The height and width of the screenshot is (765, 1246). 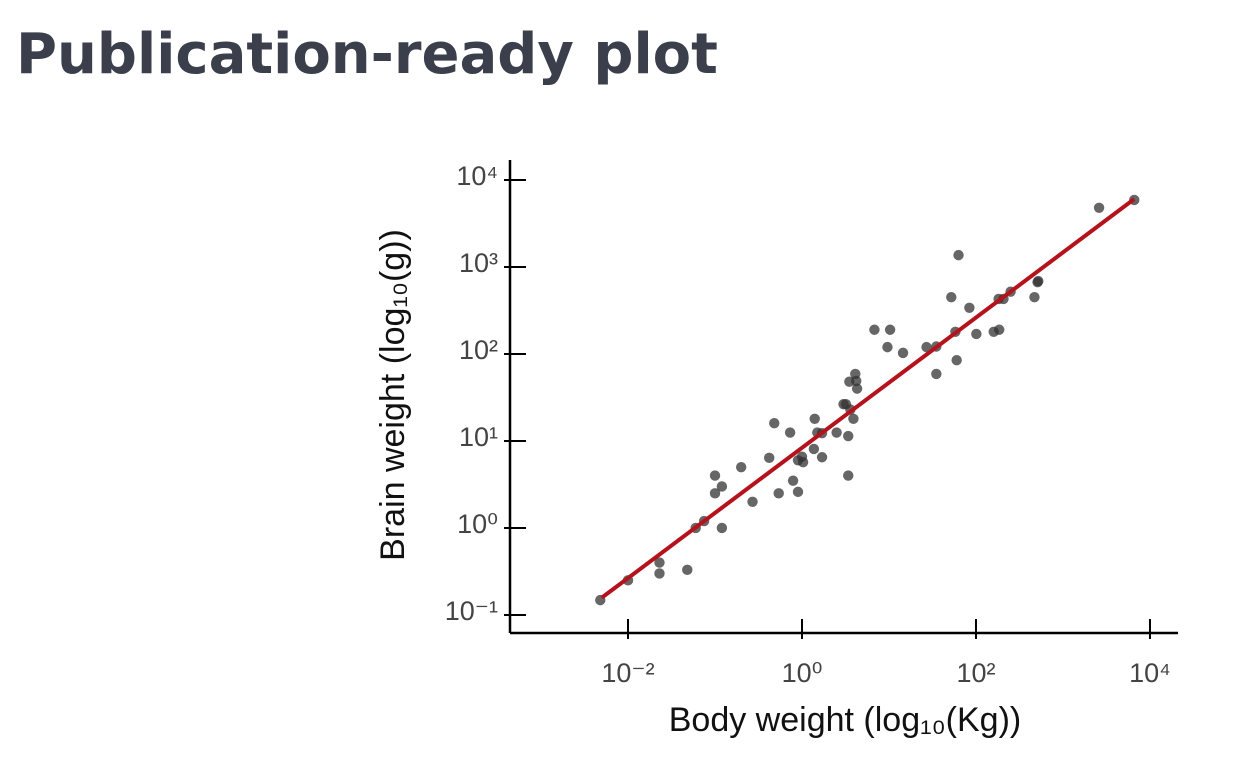 What do you see at coordinates (975, 673) in the screenshot?
I see `x-tick-label: 10²` at bounding box center [975, 673].